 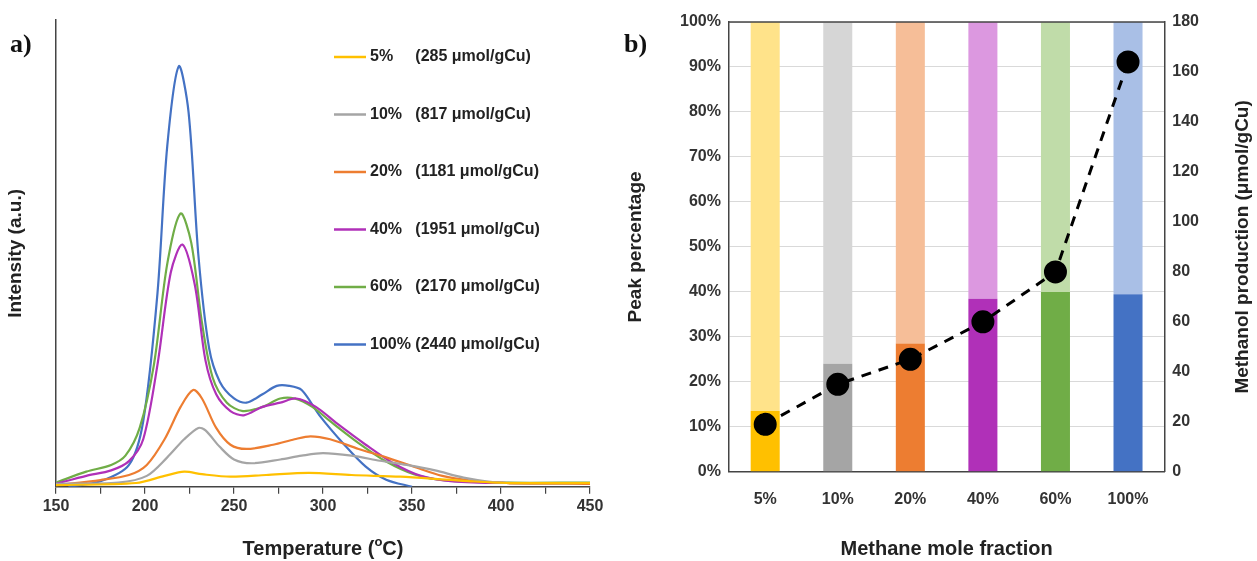 I want to click on x-tick-label: 60%, so click(x=1055, y=498).